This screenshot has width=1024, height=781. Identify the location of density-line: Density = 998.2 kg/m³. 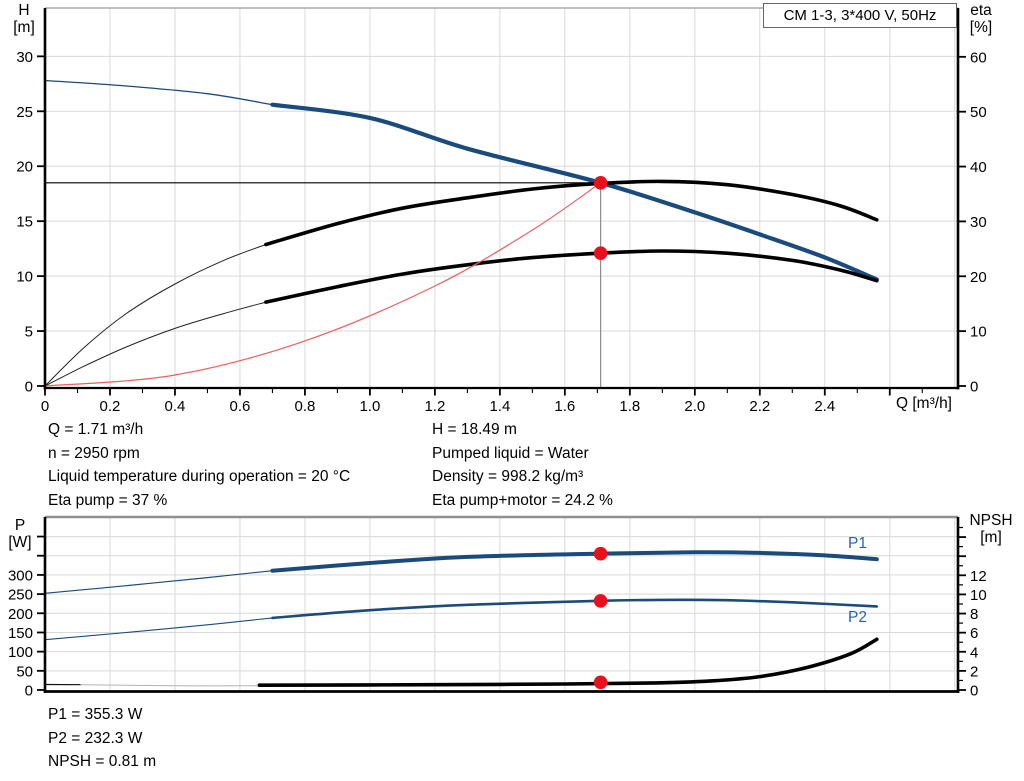
(508, 476).